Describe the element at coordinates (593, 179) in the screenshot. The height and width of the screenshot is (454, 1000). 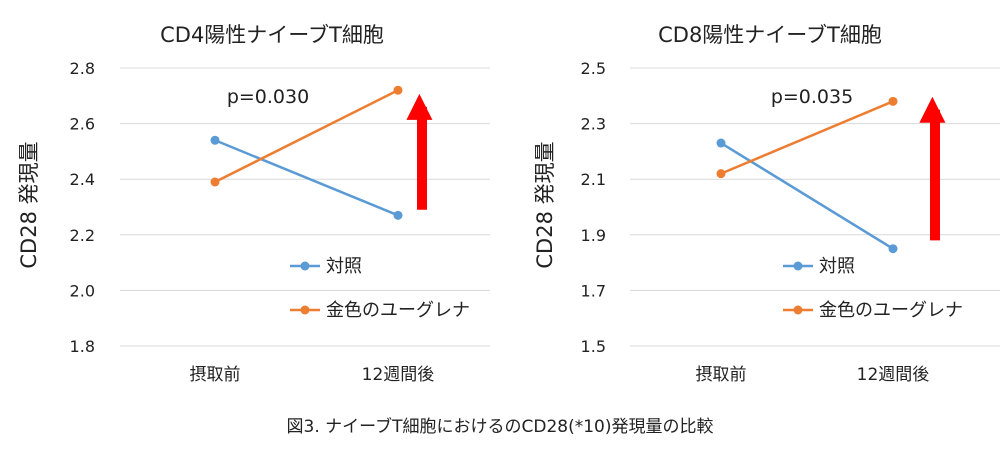
I see `y-tick-label: 2.1` at that location.